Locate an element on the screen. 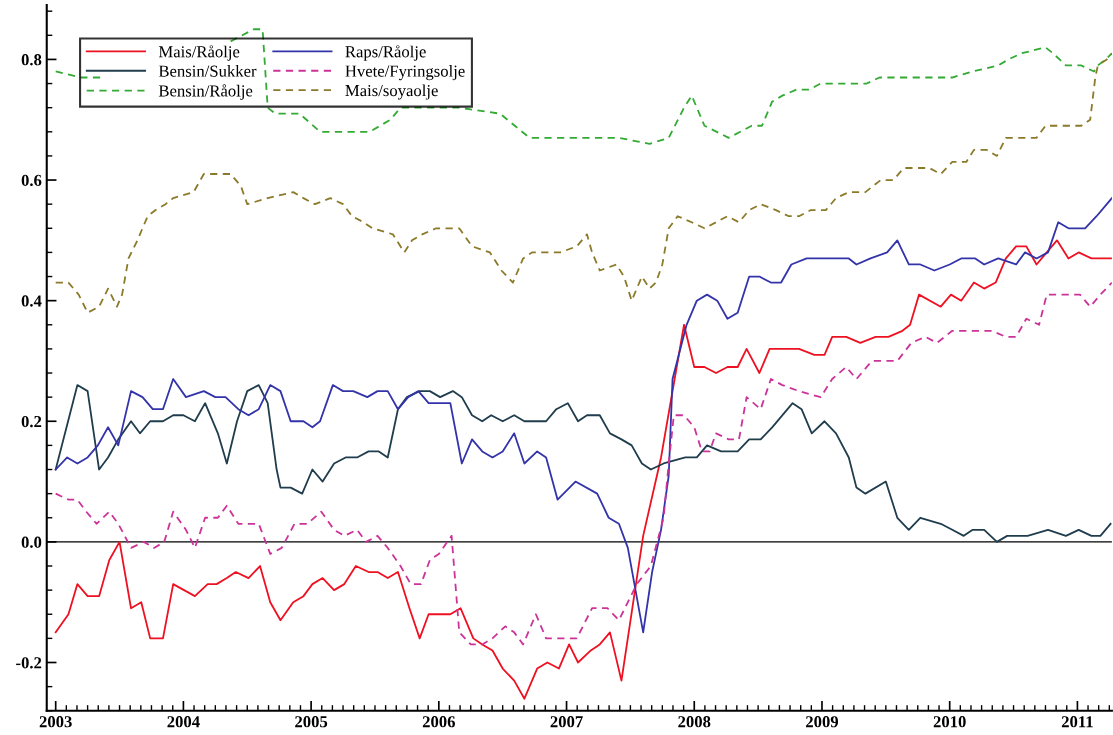 This screenshot has width=1113, height=735. x-tick-label: 2003 is located at coordinates (55, 722).